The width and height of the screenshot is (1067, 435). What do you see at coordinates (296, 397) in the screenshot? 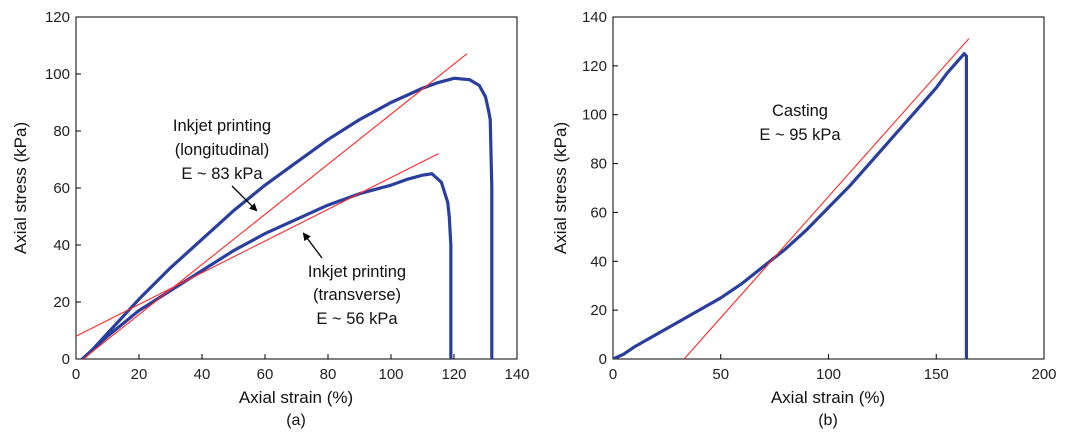
I see `x-axis-label-a: Axial strain (%)` at bounding box center [296, 397].